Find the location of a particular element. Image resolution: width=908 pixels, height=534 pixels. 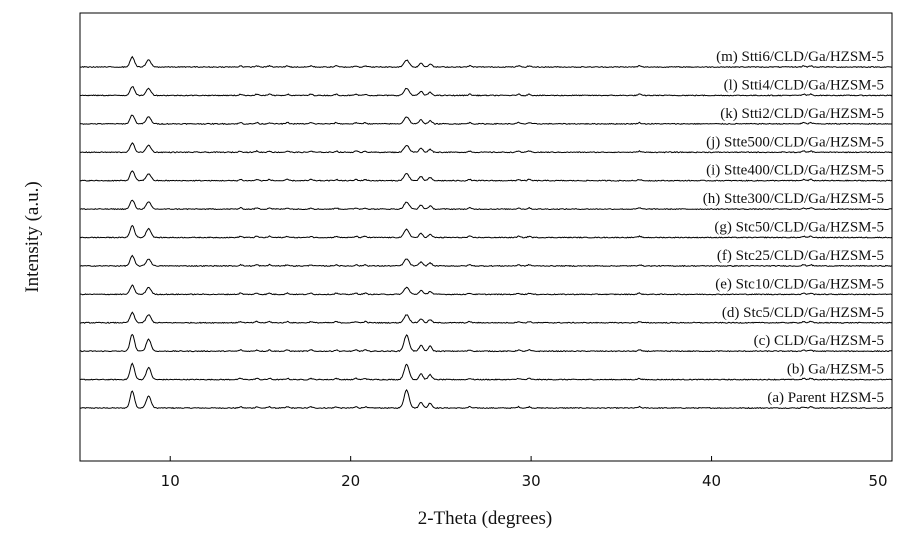

series-label: (g) Stc50/CLD/Ga/HZSM-5 is located at coordinates (799, 228).